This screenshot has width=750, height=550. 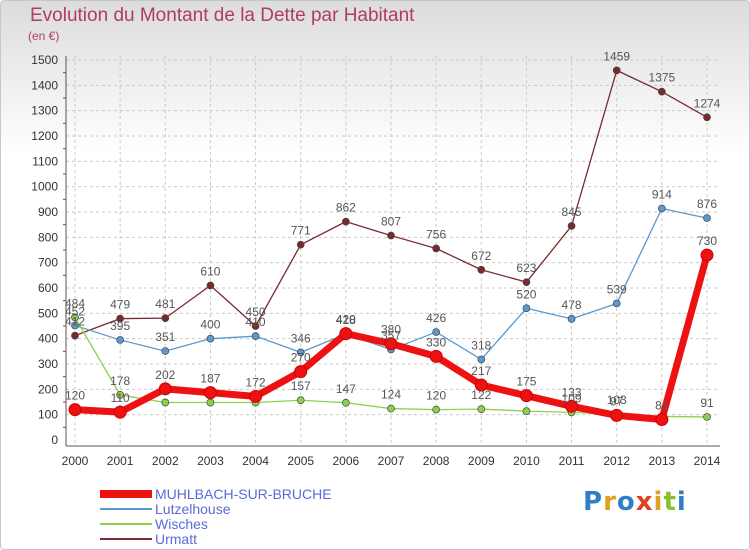 What do you see at coordinates (75, 461) in the screenshot?
I see `x-tick-label: 2000` at bounding box center [75, 461].